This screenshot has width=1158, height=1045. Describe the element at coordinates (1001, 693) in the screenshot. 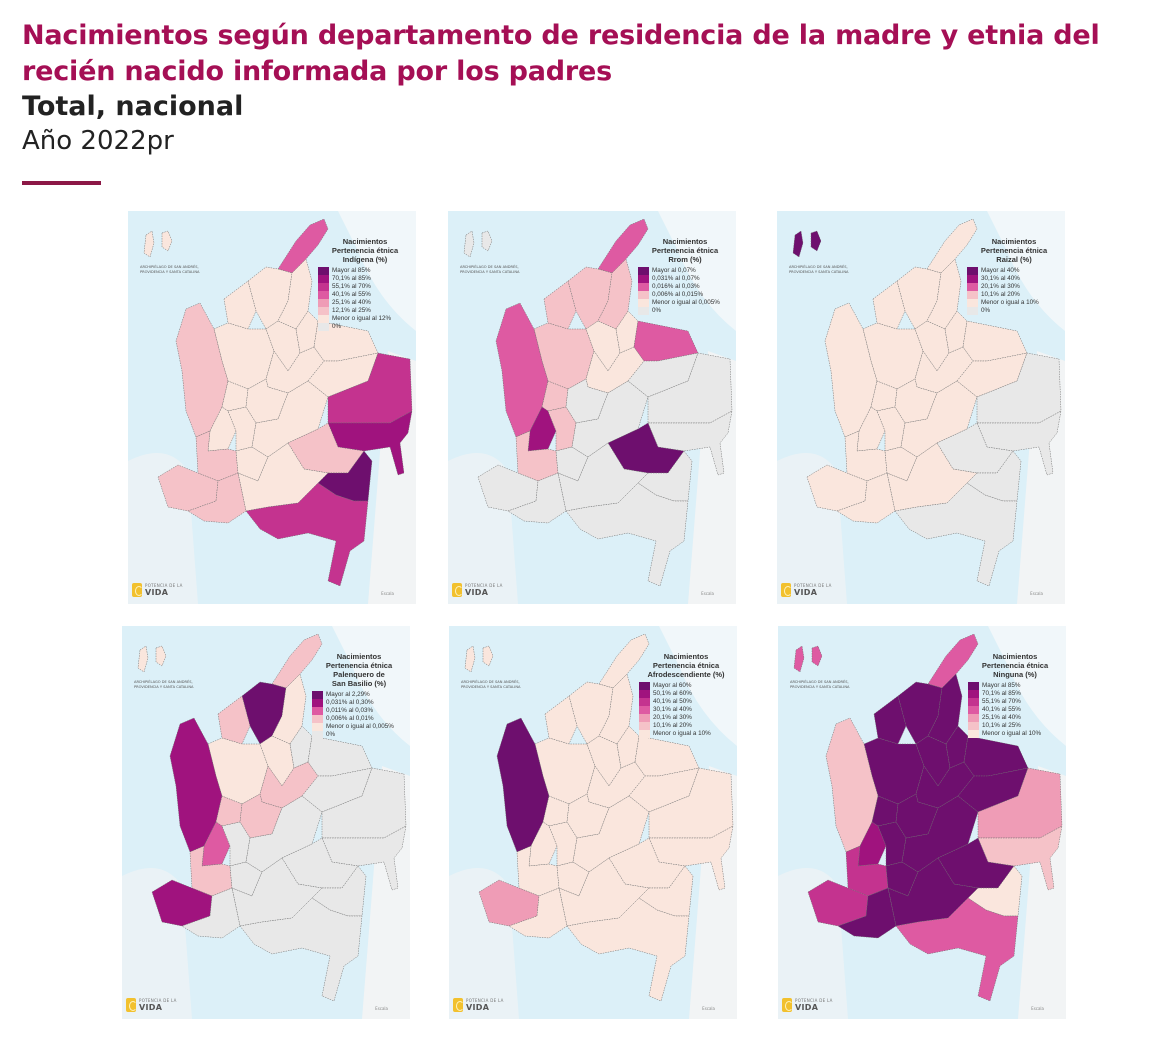

I see `legend-label: 70,1% al 85%` at that location.